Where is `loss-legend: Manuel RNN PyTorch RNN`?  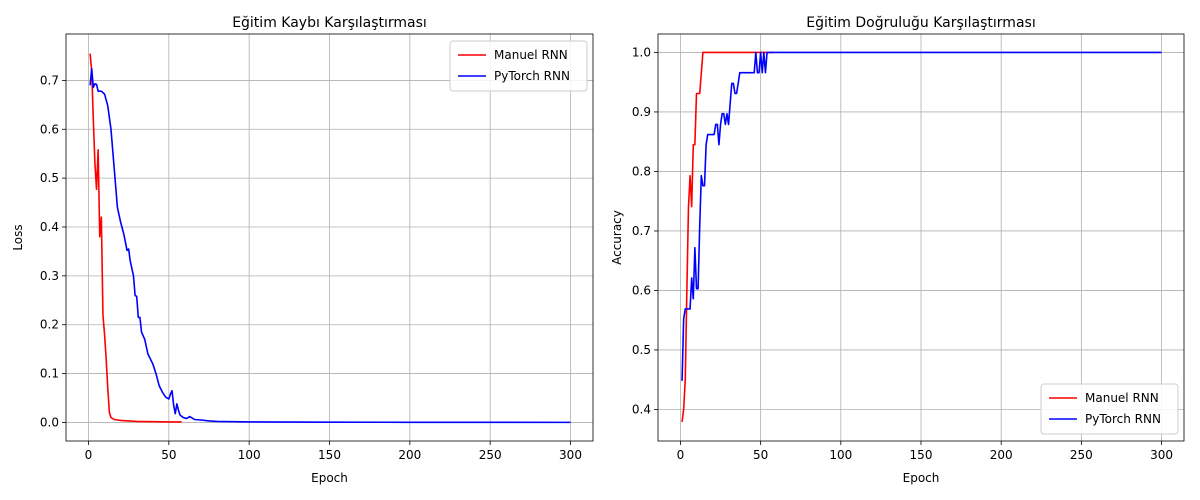 loss-legend: Manuel RNN PyTorch RNN is located at coordinates (518, 66).